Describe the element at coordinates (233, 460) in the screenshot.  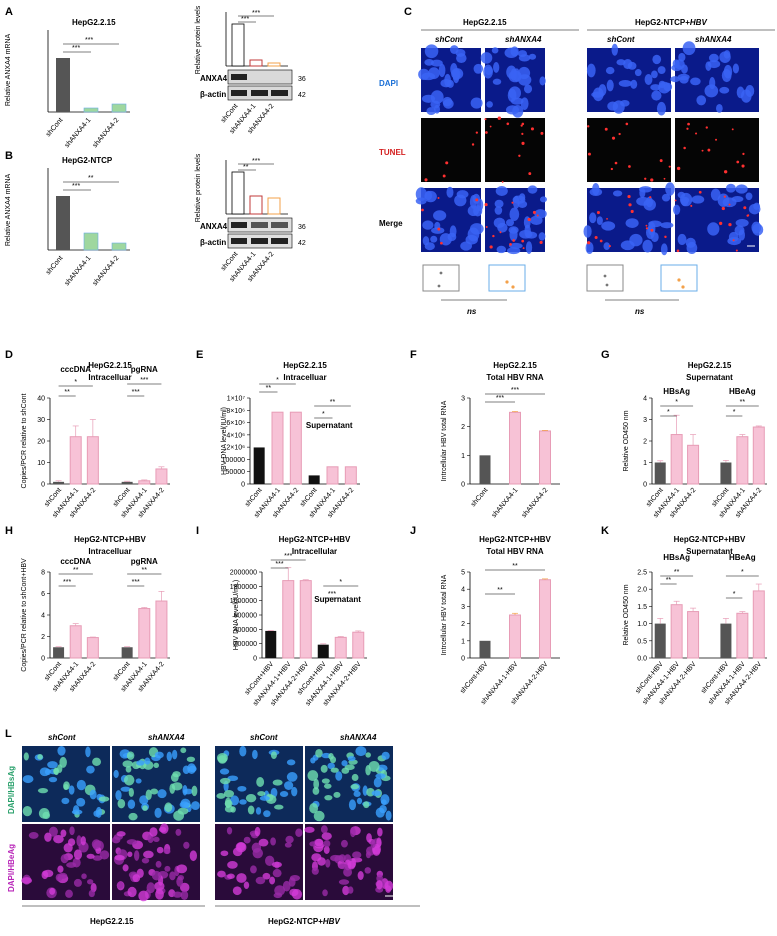
I see `y-tick-label: 100000` at that location.